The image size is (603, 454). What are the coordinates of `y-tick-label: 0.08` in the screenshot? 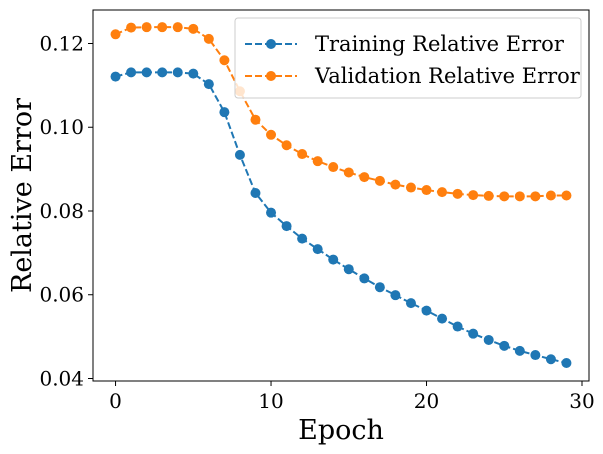 It's located at (61, 211).